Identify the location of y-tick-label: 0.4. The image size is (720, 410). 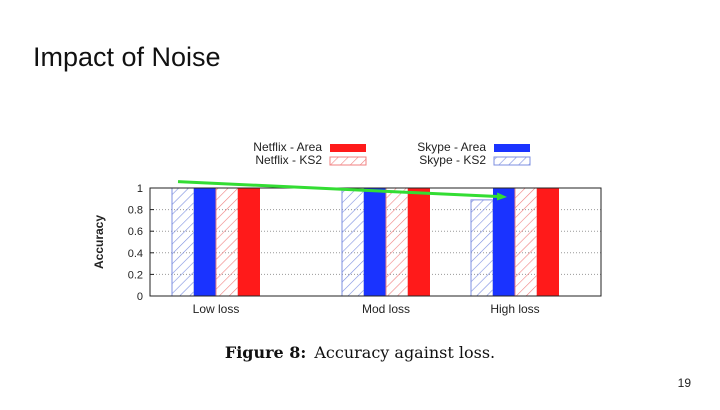
(135, 254).